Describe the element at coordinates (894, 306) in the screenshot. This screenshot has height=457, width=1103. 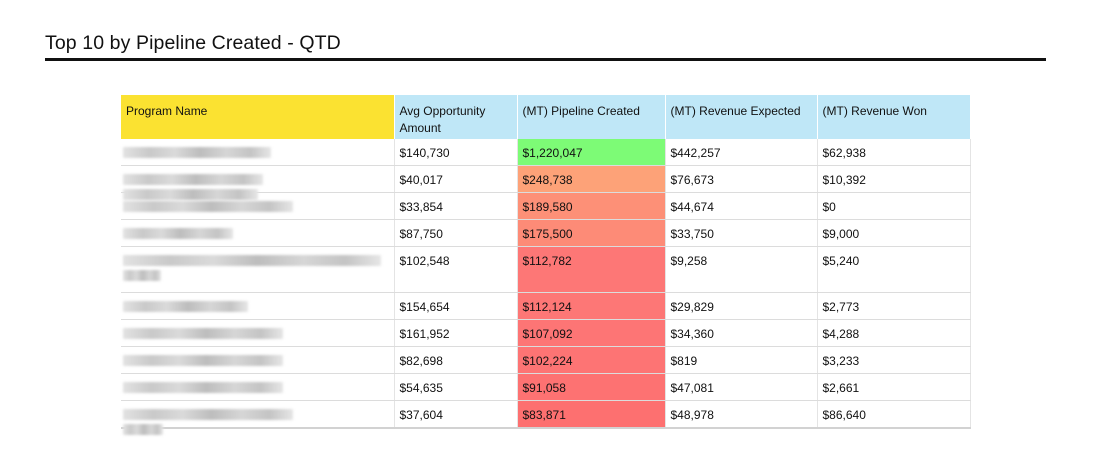
I see `revenue-won-cell: $2,773` at that location.